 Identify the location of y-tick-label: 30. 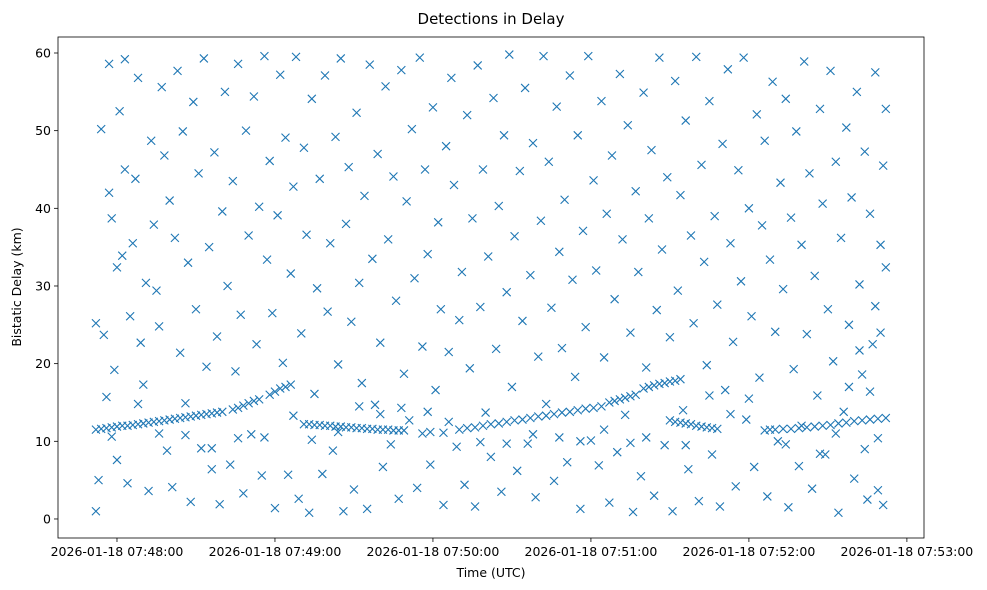
(43, 285).